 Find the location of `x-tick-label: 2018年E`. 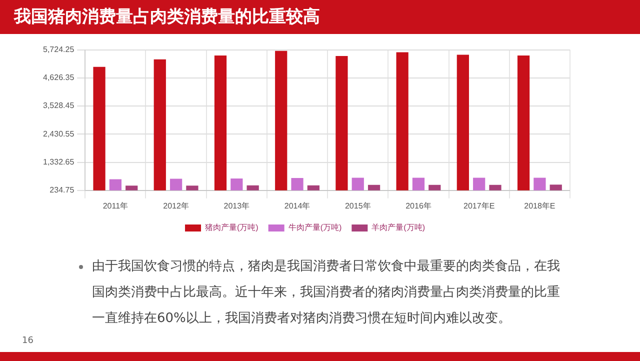

x-tick-label: 2018年E is located at coordinates (540, 205).